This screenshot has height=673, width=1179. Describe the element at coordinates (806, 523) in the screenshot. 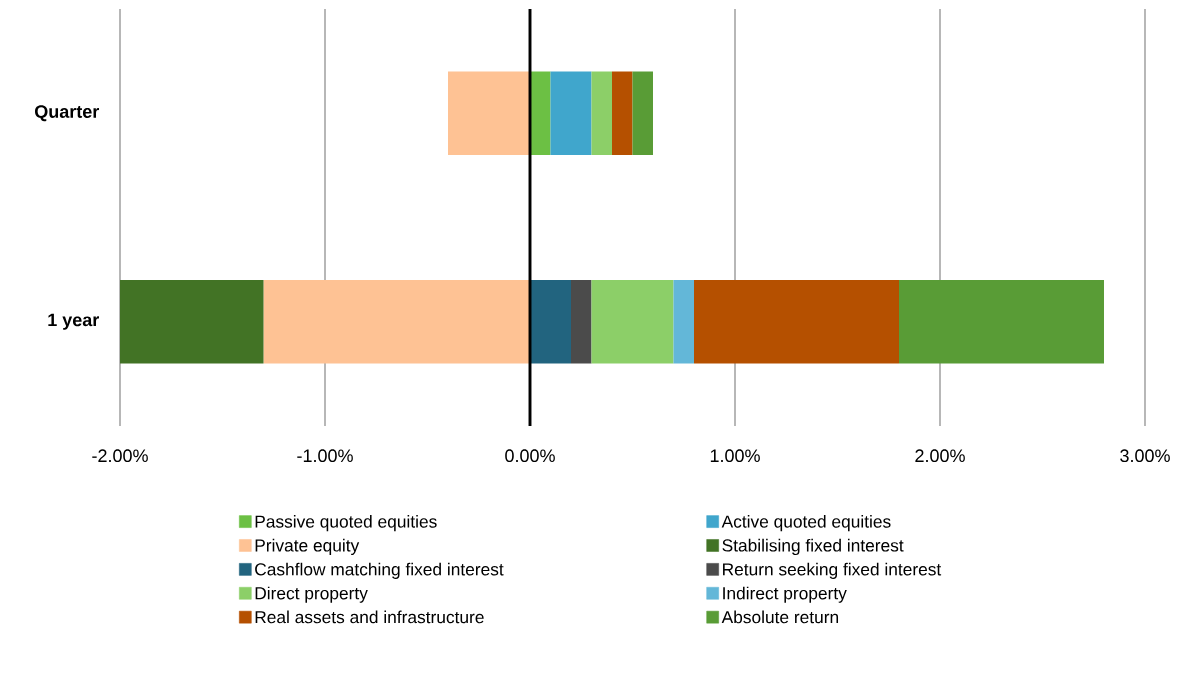

I see `legend-label: Active quoted equities` at that location.